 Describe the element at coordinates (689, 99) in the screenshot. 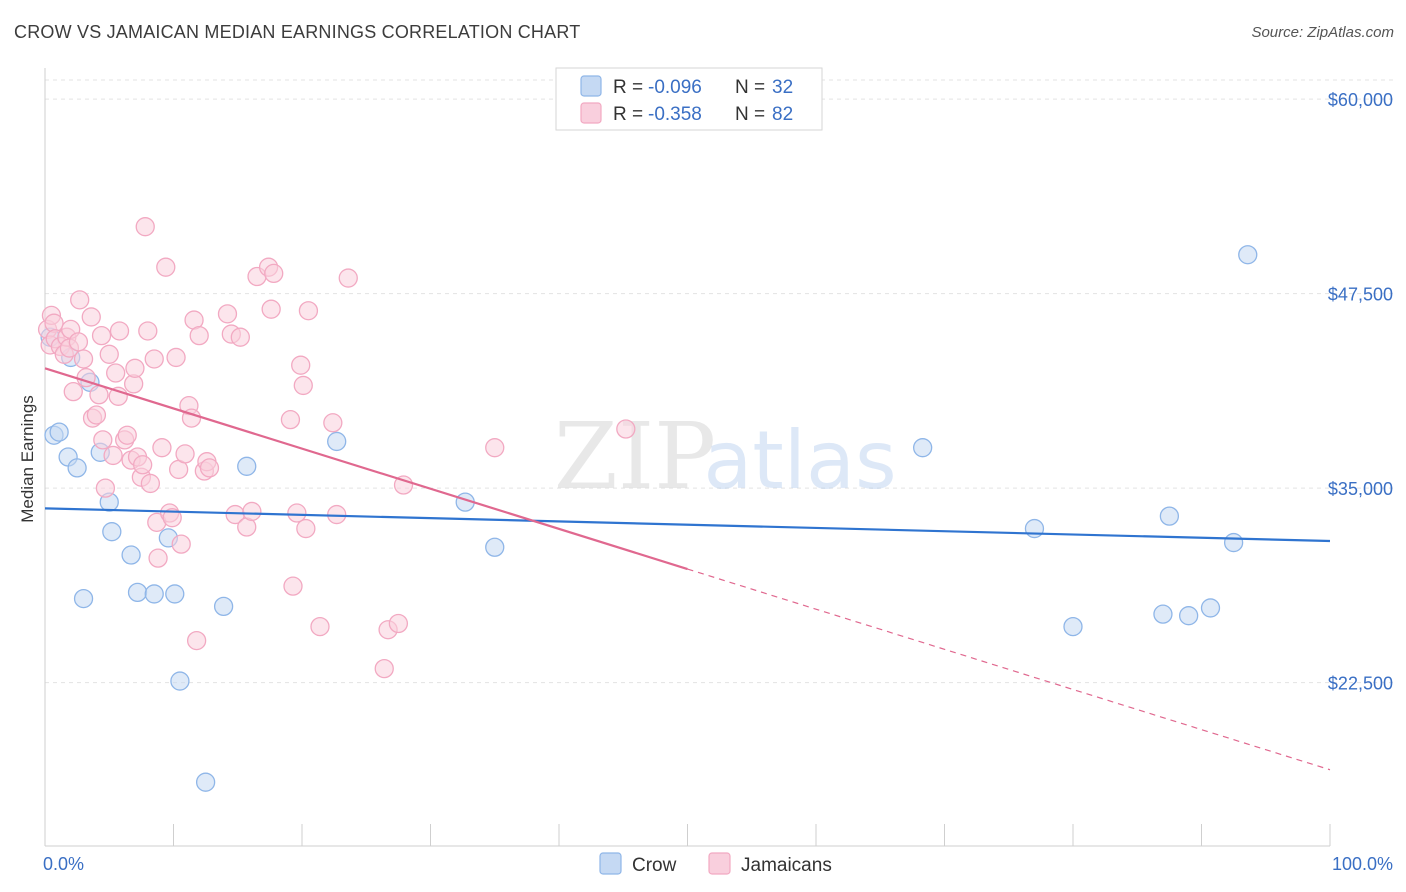

I see `stats-legend: R = -0.096 N = 32 R = -0.358 N = 82` at that location.